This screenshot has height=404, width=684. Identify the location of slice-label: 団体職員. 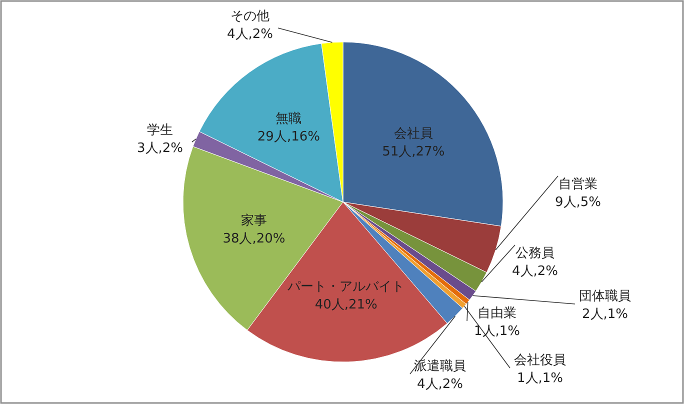
(605, 296).